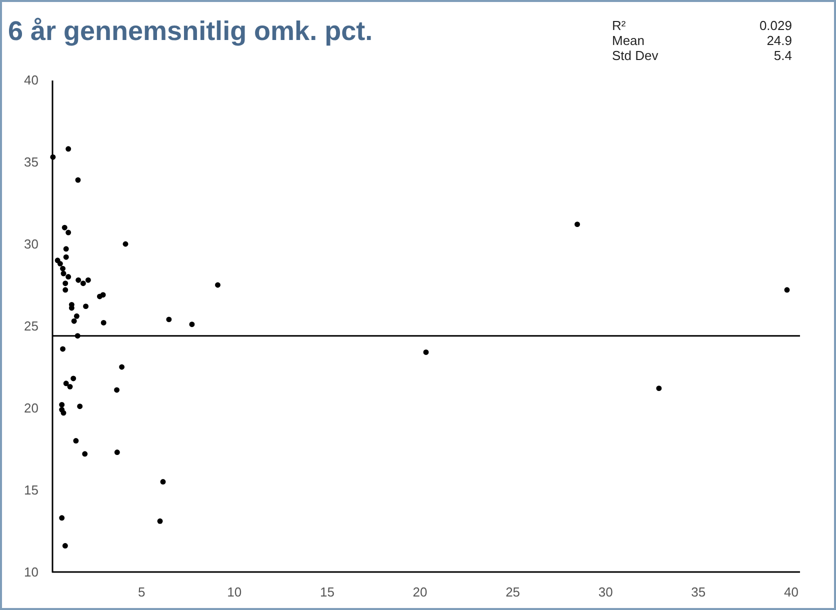 The width and height of the screenshot is (836, 610). I want to click on y-tick-label: 15, so click(31, 490).